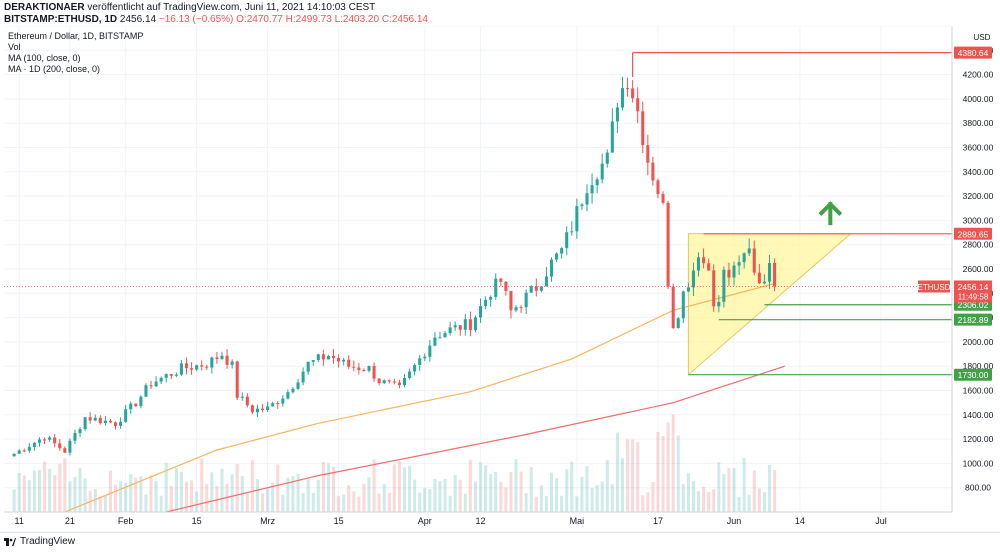  I want to click on price-tick-label: 3000.00, so click(978, 220).